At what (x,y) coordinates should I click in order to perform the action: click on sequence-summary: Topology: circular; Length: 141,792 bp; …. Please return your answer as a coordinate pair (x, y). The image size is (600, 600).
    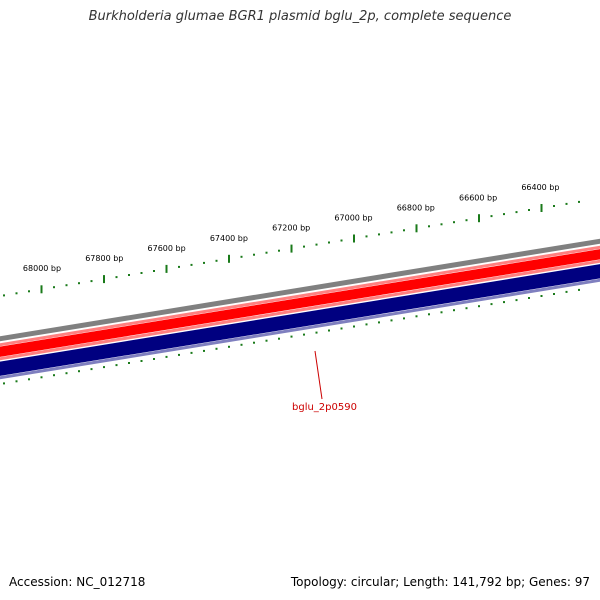
    Looking at the image, I should click on (440, 582).